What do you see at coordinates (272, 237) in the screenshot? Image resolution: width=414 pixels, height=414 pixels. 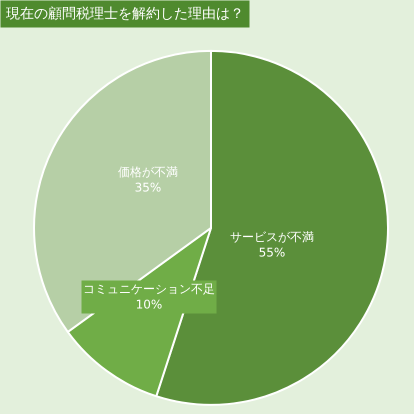 I see `slice-label: サービスが不満` at bounding box center [272, 237].